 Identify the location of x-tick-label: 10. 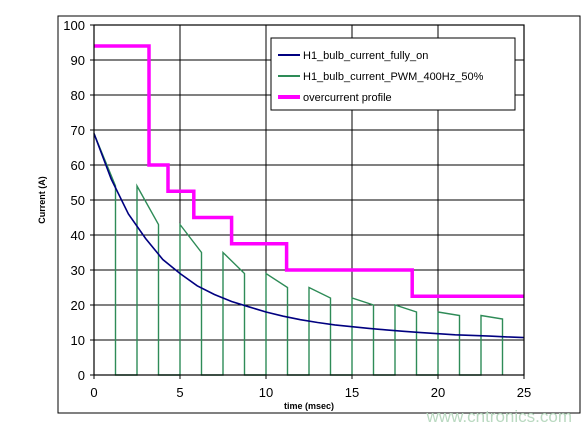
(266, 392).